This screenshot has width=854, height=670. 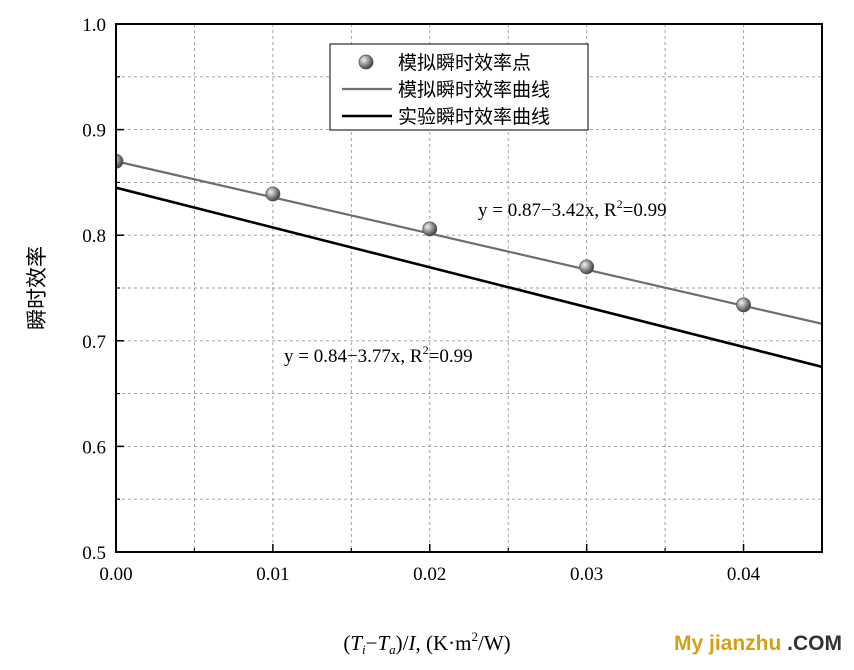 I want to click on legend: 模拟瞬时效率点 模拟瞬时效率曲线 实验瞬时效率曲线, so click(x=459, y=87).